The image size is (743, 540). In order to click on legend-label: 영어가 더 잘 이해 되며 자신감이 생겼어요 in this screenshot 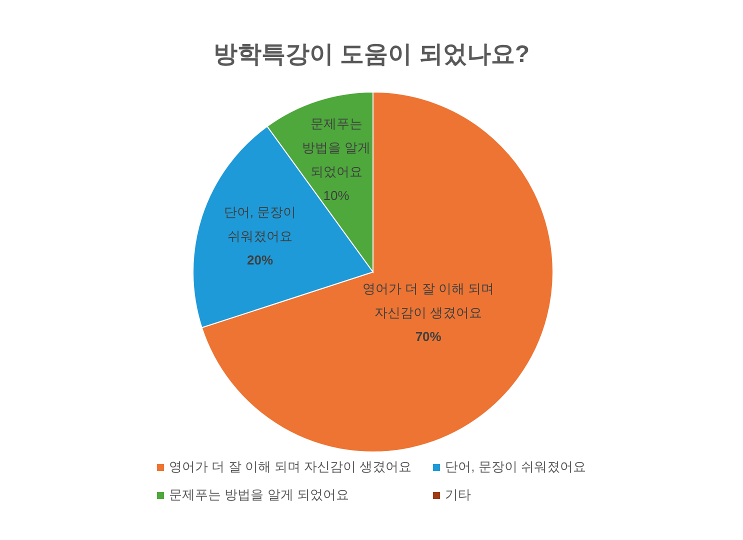, I will do `click(290, 467)`.